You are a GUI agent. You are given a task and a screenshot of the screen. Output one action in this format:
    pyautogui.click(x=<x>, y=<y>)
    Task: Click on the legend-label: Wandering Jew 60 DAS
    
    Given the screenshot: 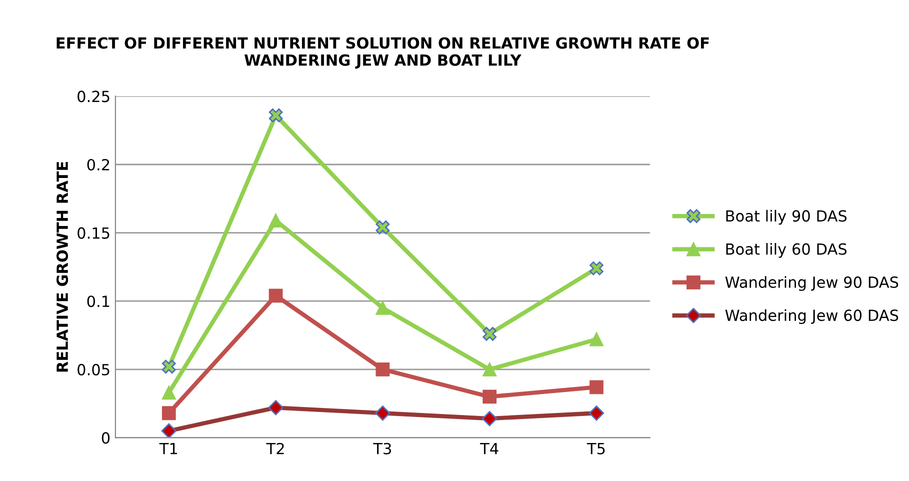 What is the action you would take?
    pyautogui.click(x=811, y=316)
    